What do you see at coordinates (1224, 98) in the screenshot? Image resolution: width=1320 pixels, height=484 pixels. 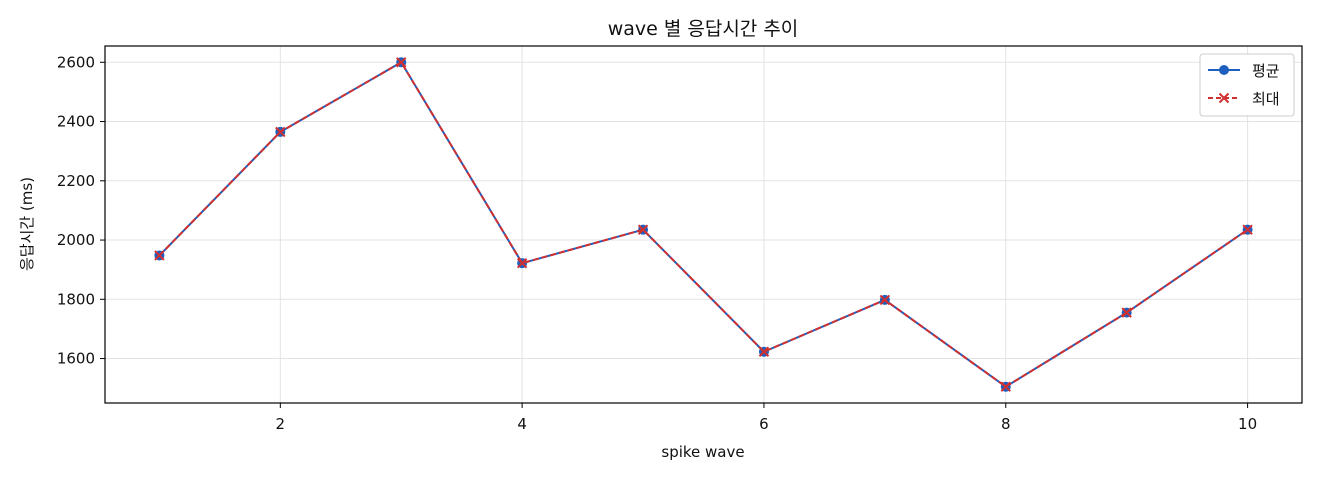 I see `legend-marker-max` at bounding box center [1224, 98].